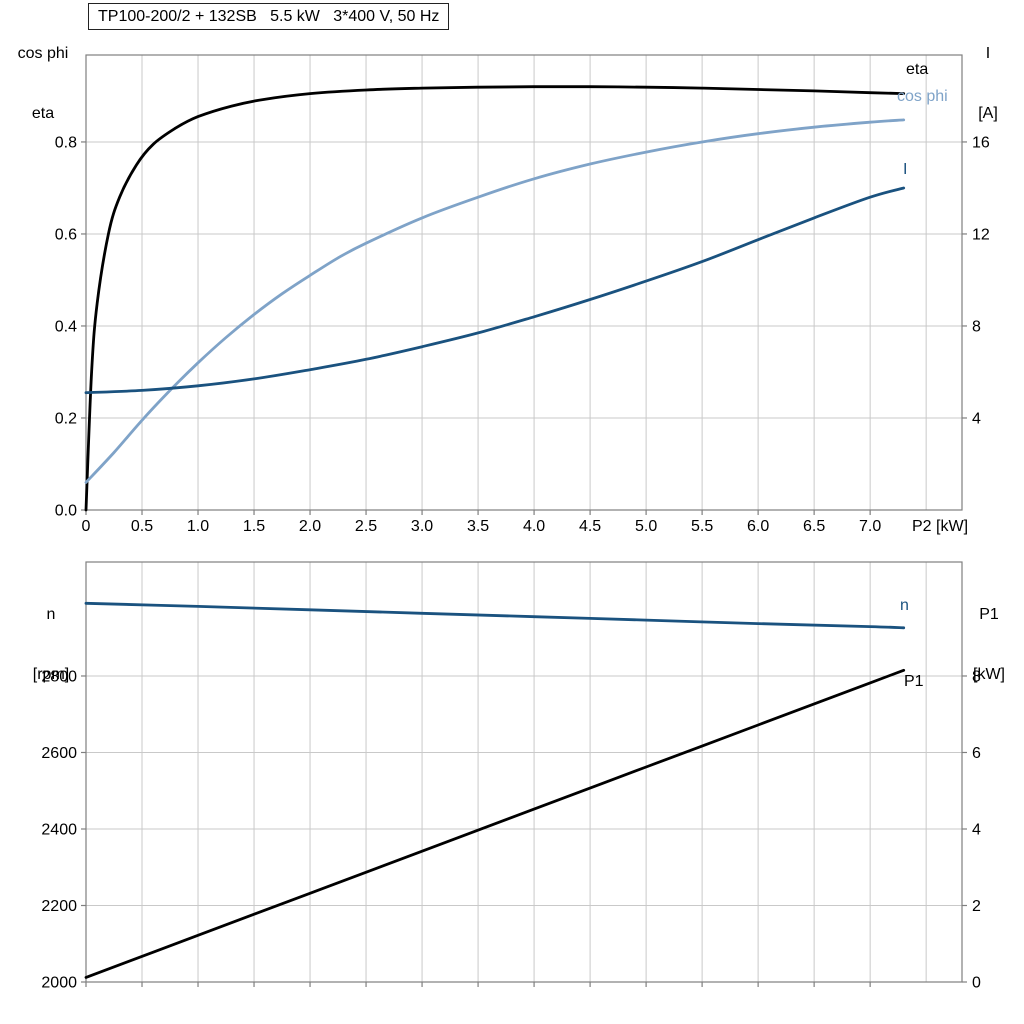 The image size is (1024, 1024). I want to click on series-n, so click(495, 615).